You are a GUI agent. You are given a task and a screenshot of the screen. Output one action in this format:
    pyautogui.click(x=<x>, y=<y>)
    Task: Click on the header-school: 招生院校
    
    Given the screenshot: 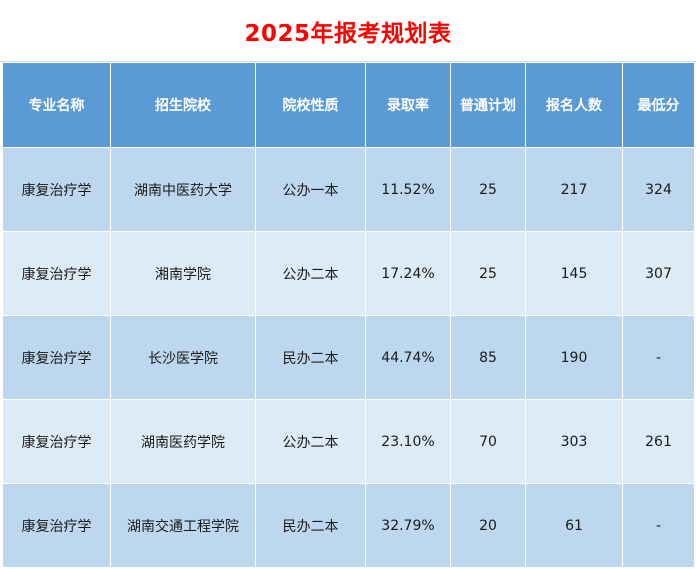 What is the action you would take?
    pyautogui.click(x=183, y=105)
    